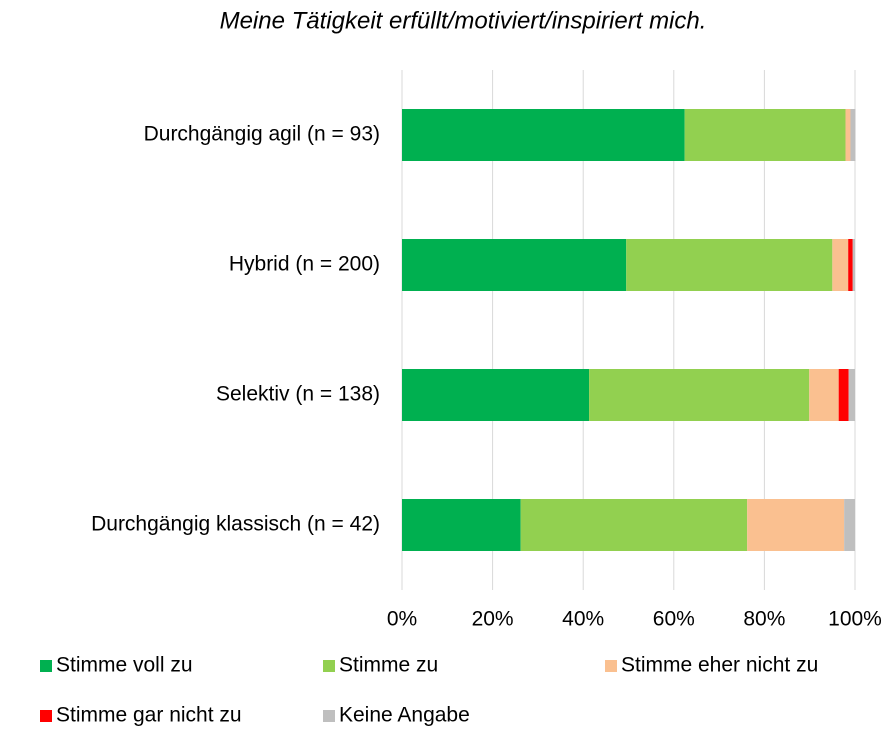 This screenshot has width=890, height=733. I want to click on x-tick-label: 100%, so click(855, 619).